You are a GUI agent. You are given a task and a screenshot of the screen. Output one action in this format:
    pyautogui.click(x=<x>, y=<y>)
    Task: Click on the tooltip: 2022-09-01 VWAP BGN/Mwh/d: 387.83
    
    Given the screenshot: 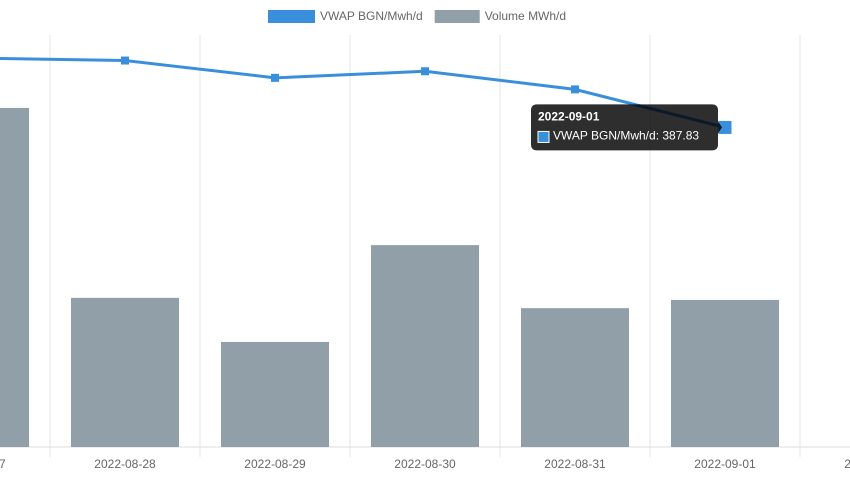 What is the action you would take?
    pyautogui.click(x=626, y=127)
    